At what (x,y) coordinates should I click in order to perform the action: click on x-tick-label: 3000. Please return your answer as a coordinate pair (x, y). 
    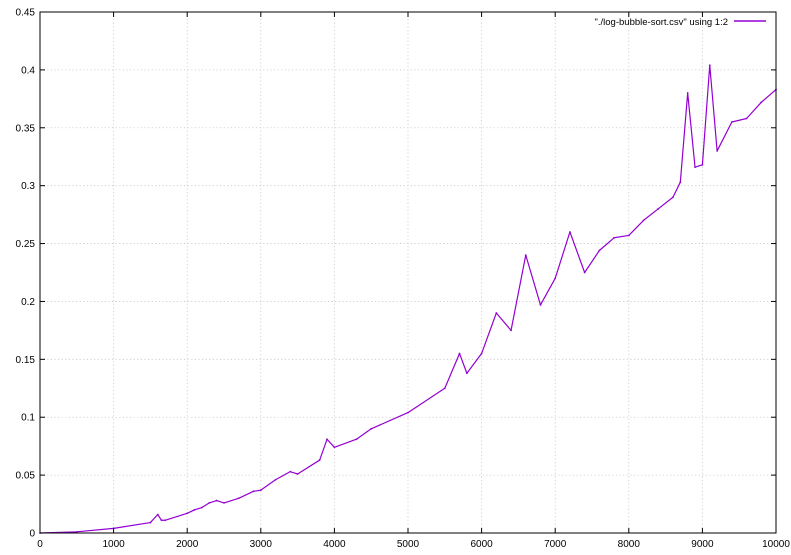
    Looking at the image, I should click on (261, 544).